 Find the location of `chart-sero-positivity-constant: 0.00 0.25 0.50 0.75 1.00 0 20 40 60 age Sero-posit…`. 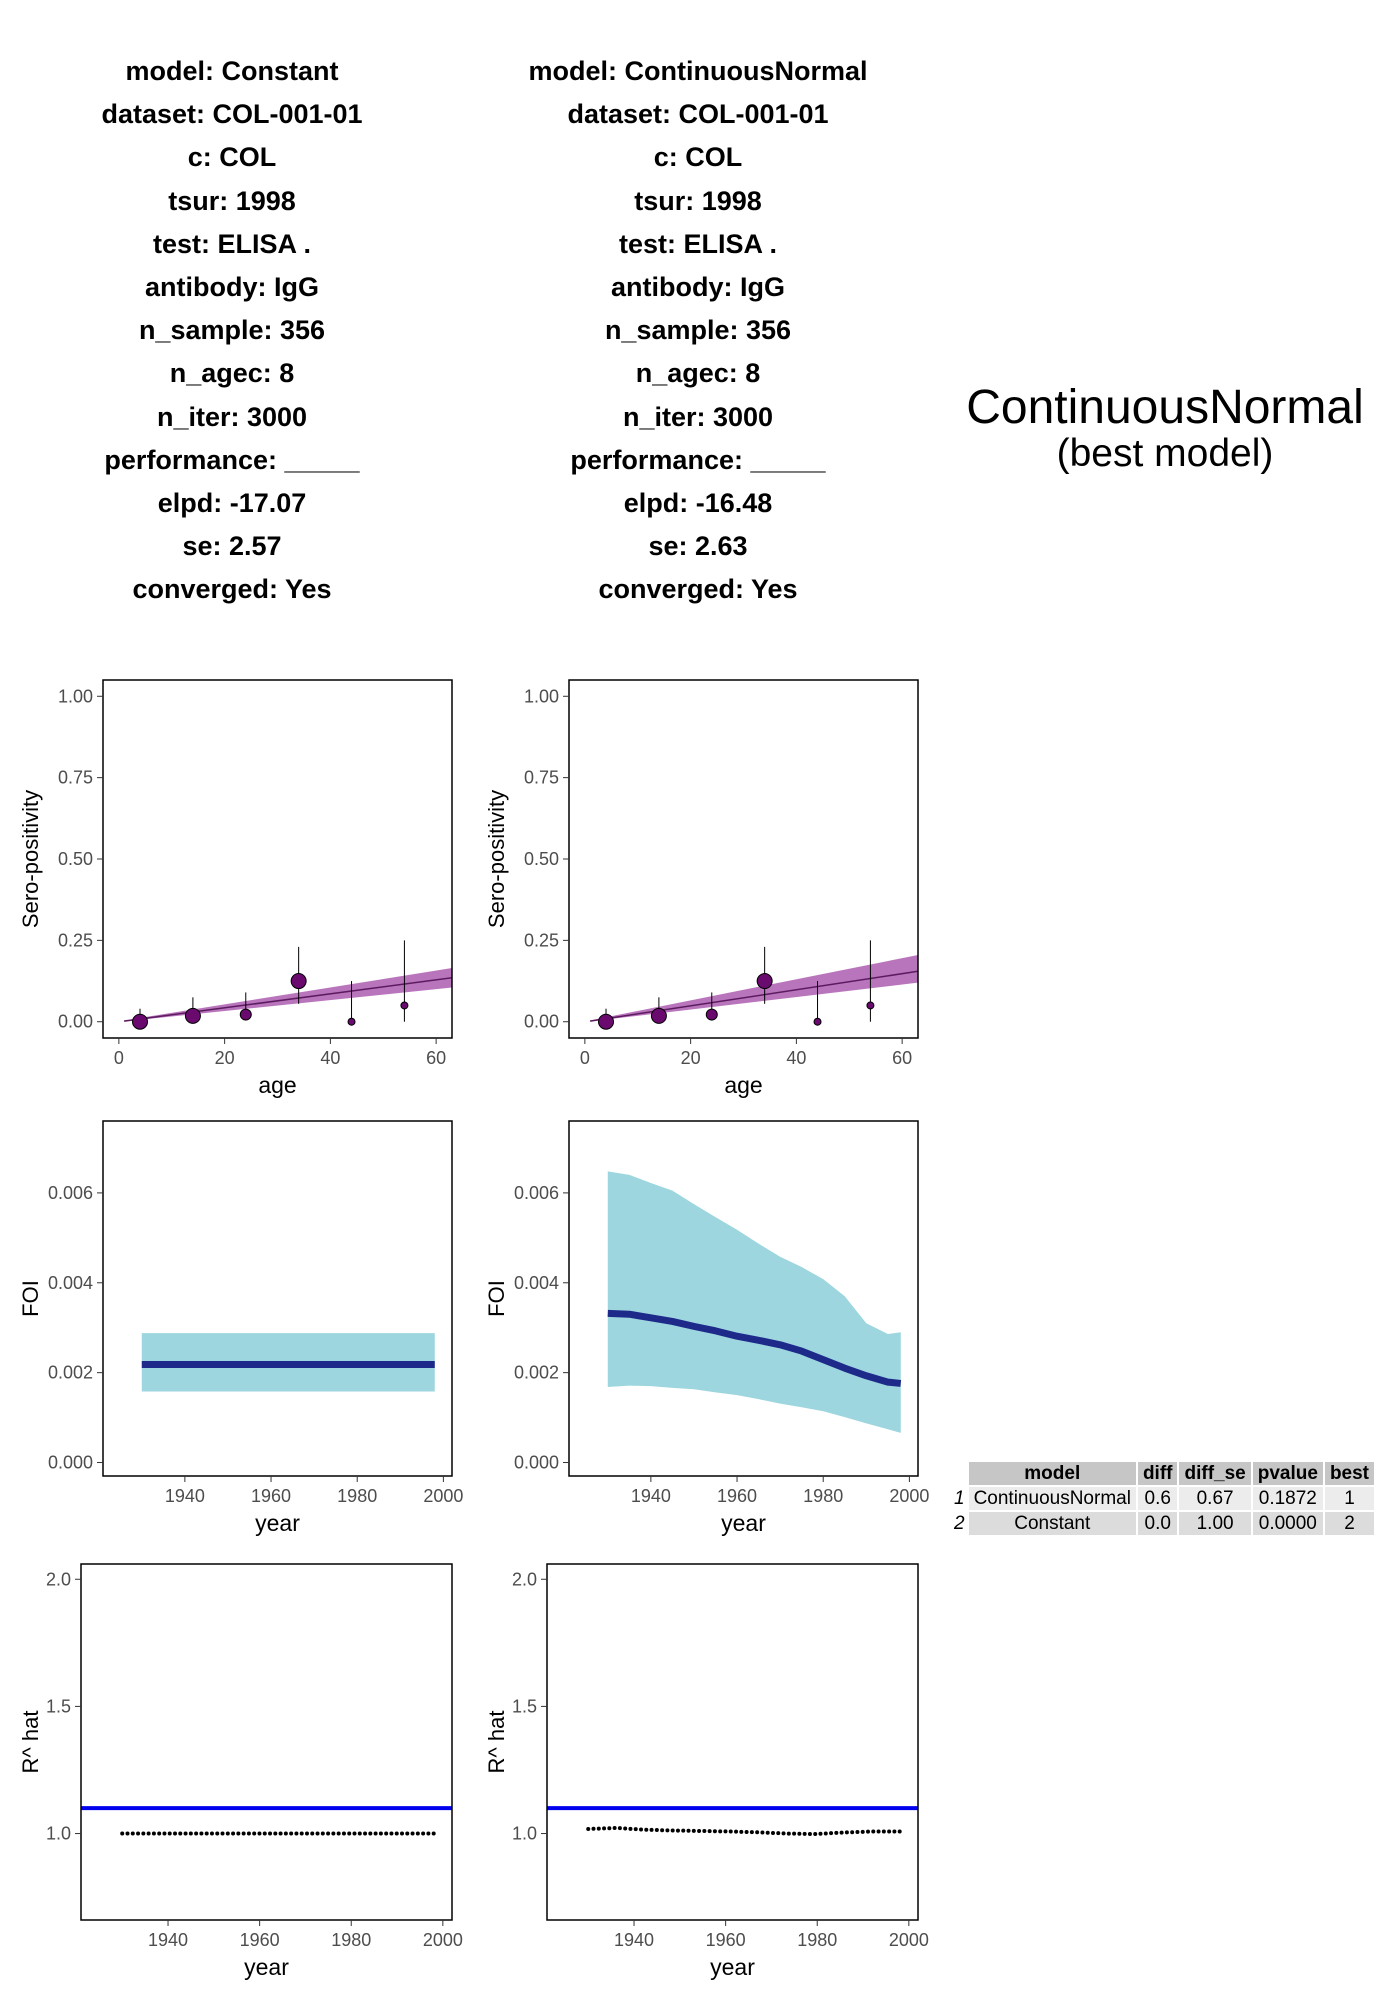

chart-sero-positivity-constant: 0.00 0.25 0.50 0.75 1.00 0 20 40 60 age Sero-posit… is located at coordinates (235, 888).